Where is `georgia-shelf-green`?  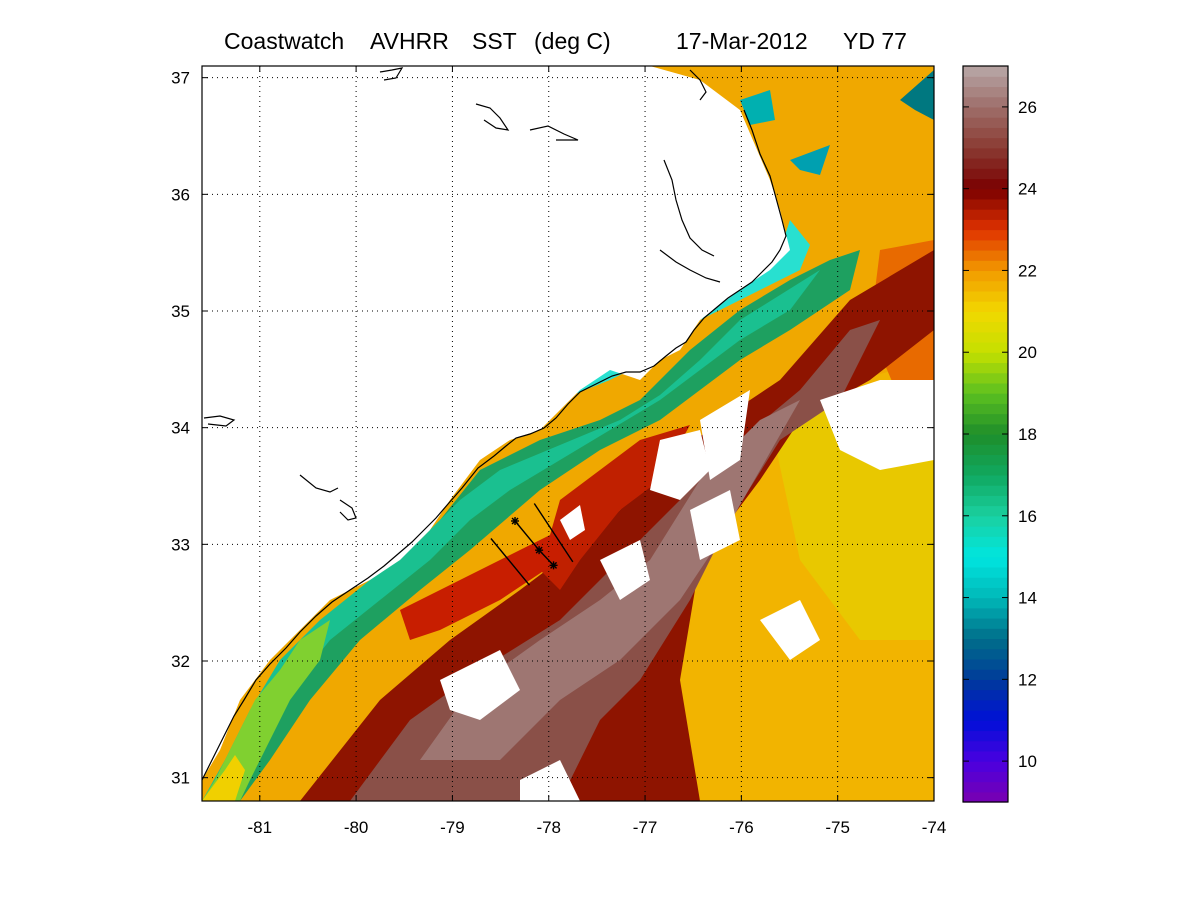 georgia-shelf-green is located at coordinates (266, 710).